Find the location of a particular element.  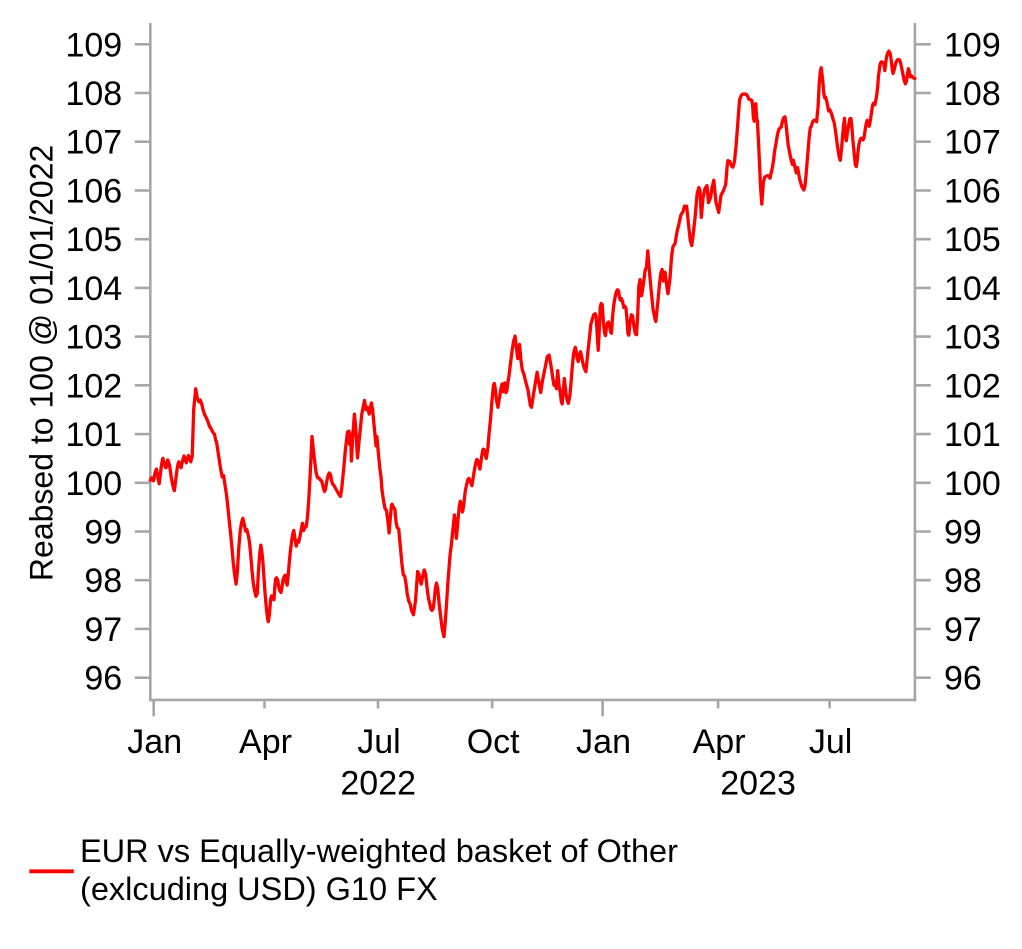

svg-text: Oct is located at coordinates (493, 742).